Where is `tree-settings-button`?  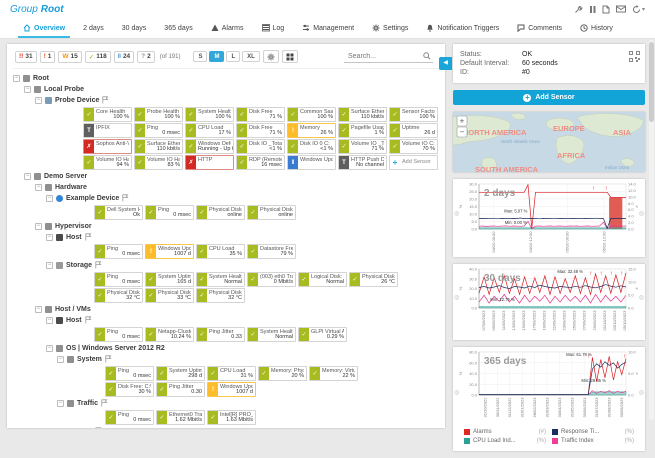
tree-settings-button is located at coordinates (270, 56).